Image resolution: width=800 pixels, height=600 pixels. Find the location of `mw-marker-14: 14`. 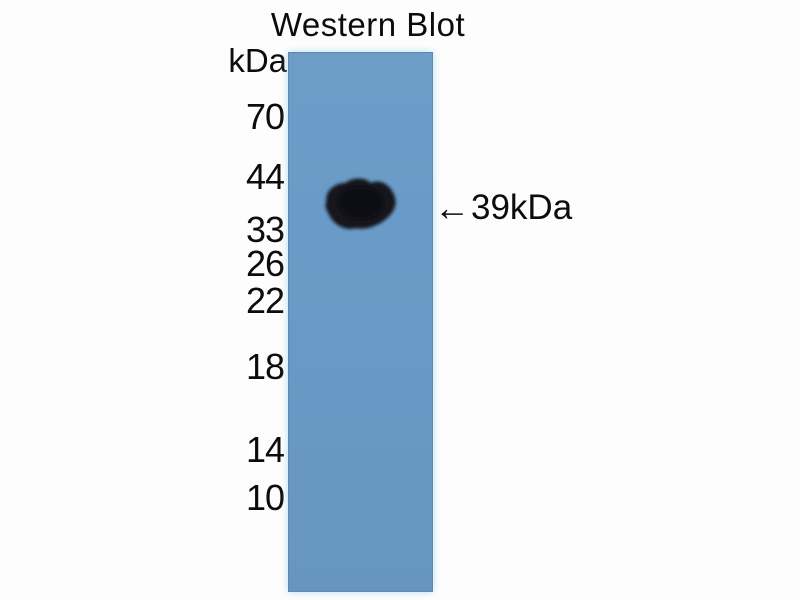

mw-marker-14: 14 is located at coordinates (265, 449).